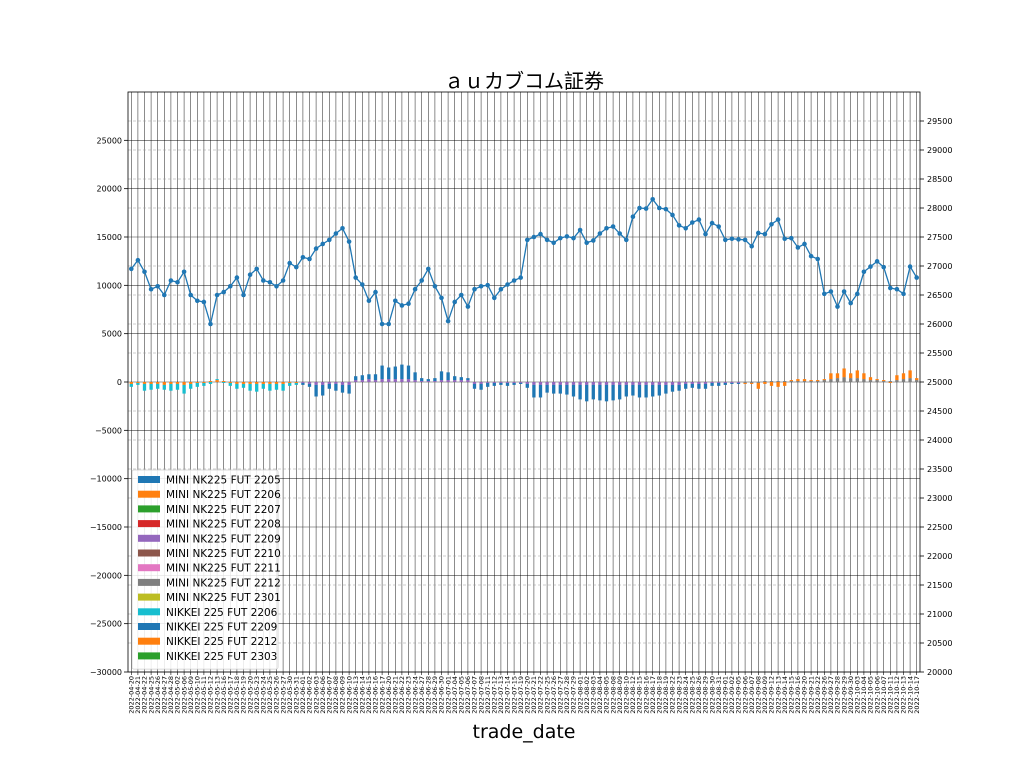  I want to click on legend-label: MINI NK225 FUT 2210, so click(223, 554).